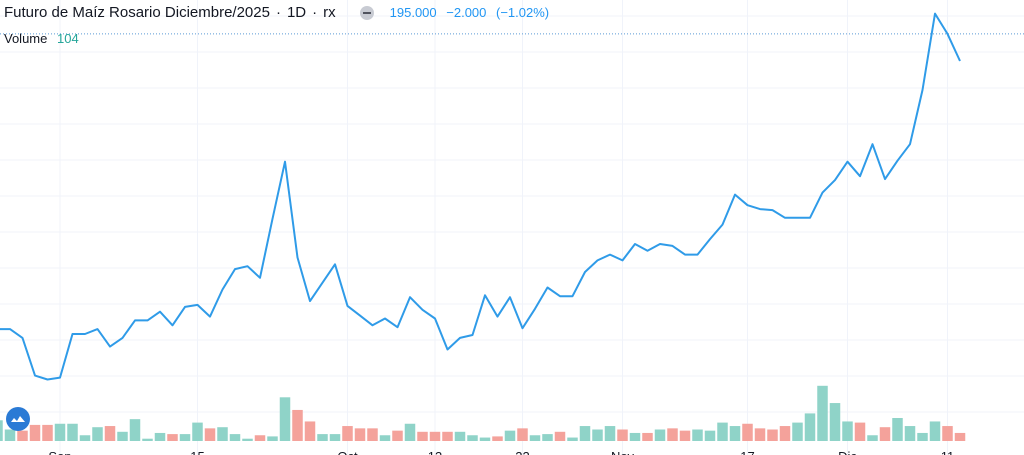  Describe the element at coordinates (197, 452) in the screenshot. I see `x-tick-label: 15` at that location.